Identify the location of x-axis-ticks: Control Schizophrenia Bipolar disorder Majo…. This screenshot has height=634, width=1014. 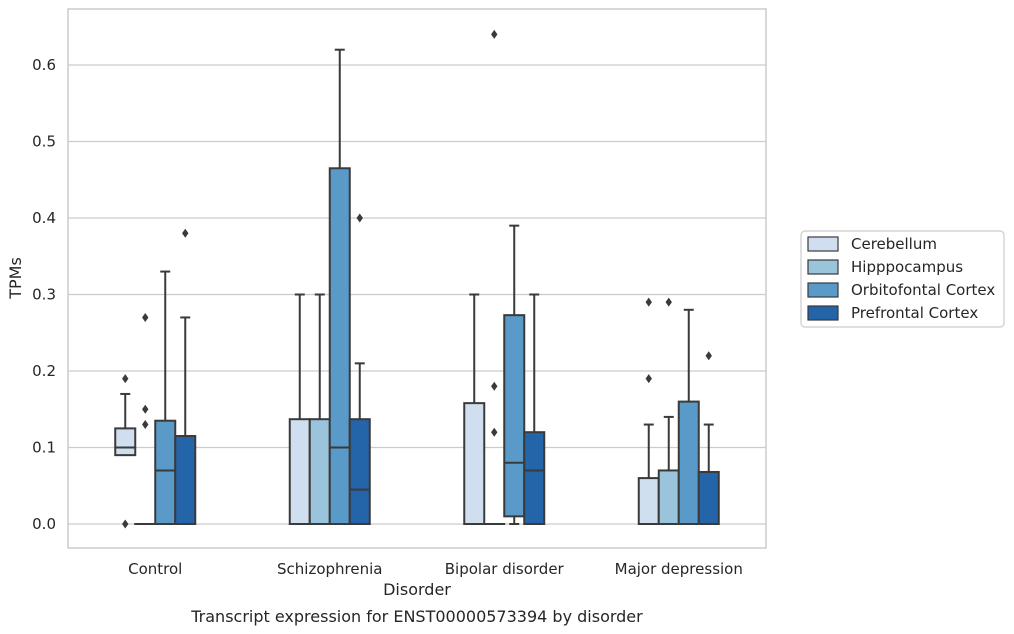
(435, 569).